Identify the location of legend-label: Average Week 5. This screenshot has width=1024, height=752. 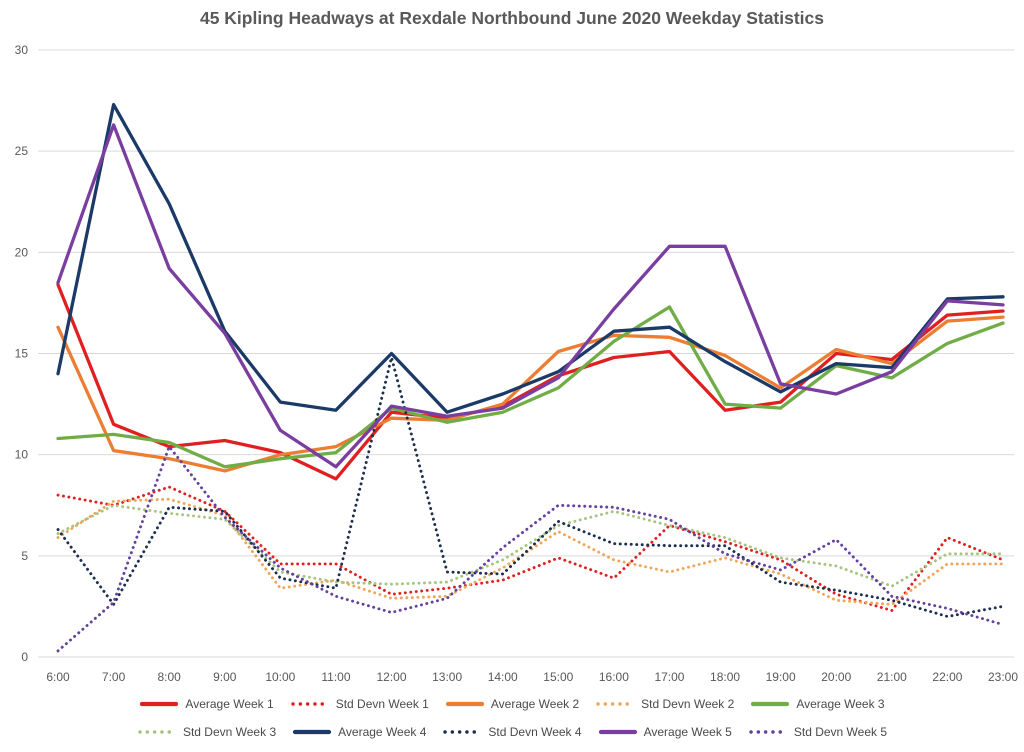
(687, 732).